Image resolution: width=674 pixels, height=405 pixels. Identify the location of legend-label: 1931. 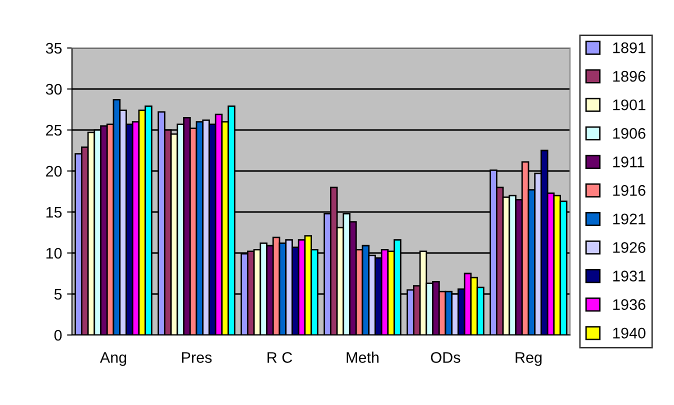
(629, 276).